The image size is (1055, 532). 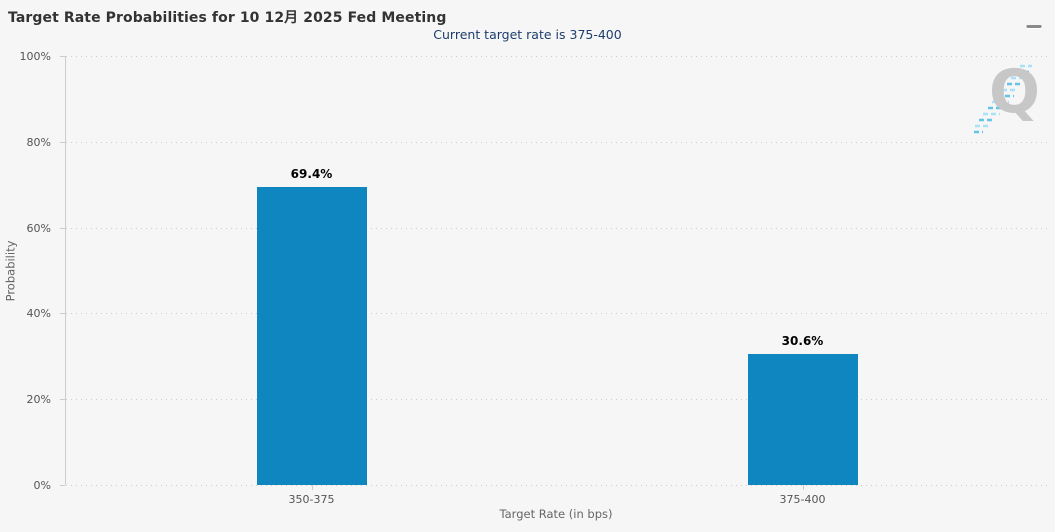 I want to click on y-axis-label: 60%, so click(x=38, y=228).